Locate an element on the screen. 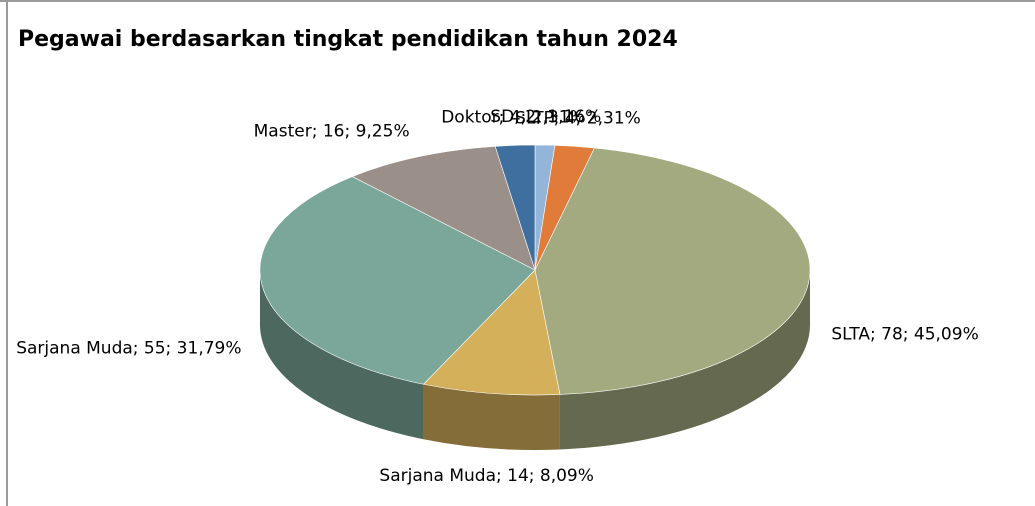 The height and width of the screenshot is (506, 1035). data-label: Master; 16; 9,25% is located at coordinates (332, 131).